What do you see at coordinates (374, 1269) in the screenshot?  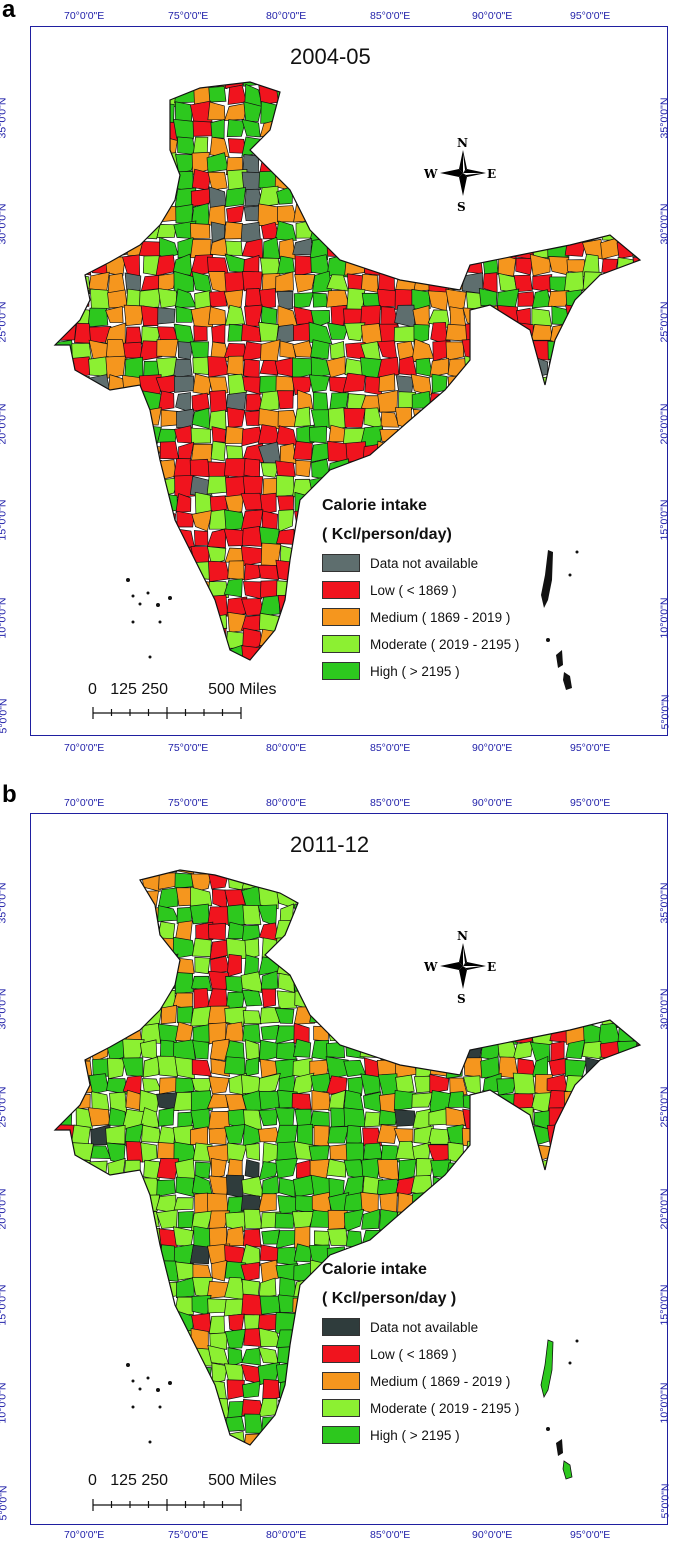 I see `legend-title: Calorie intake` at bounding box center [374, 1269].